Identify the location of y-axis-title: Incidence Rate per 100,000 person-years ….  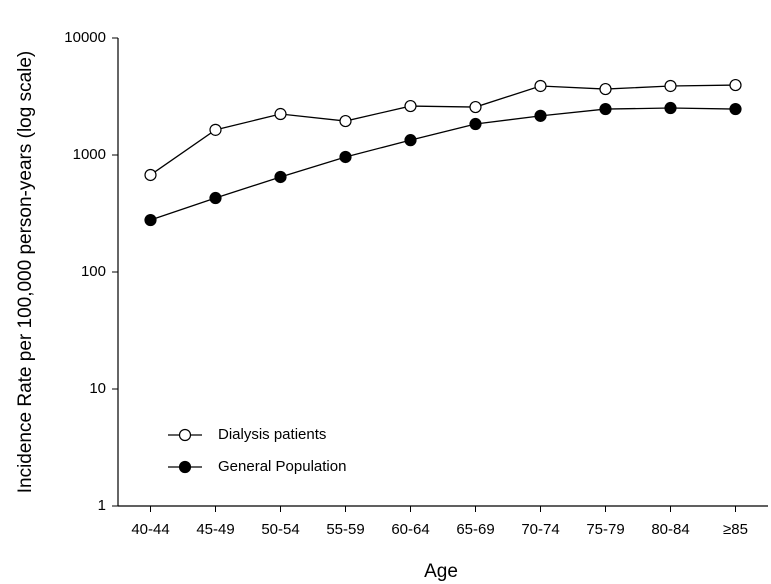
(25, 272).